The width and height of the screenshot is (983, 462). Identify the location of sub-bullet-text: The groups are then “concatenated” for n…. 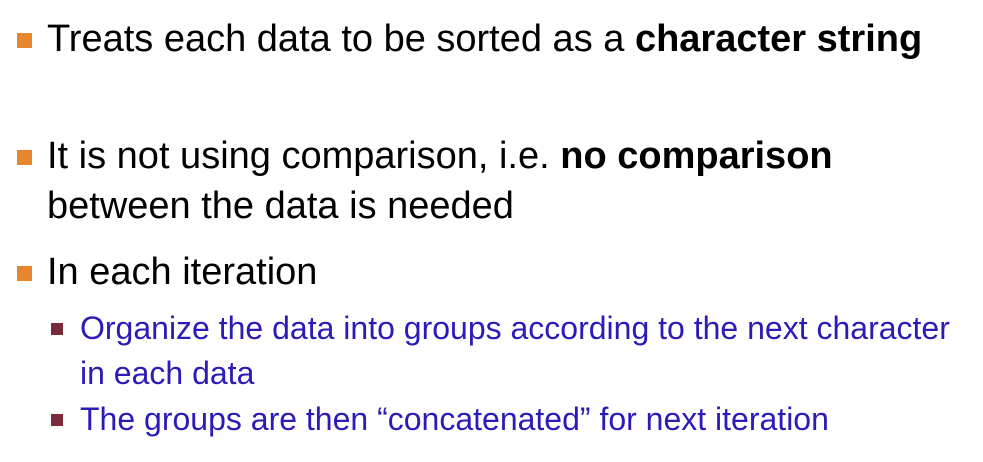
(454, 419).